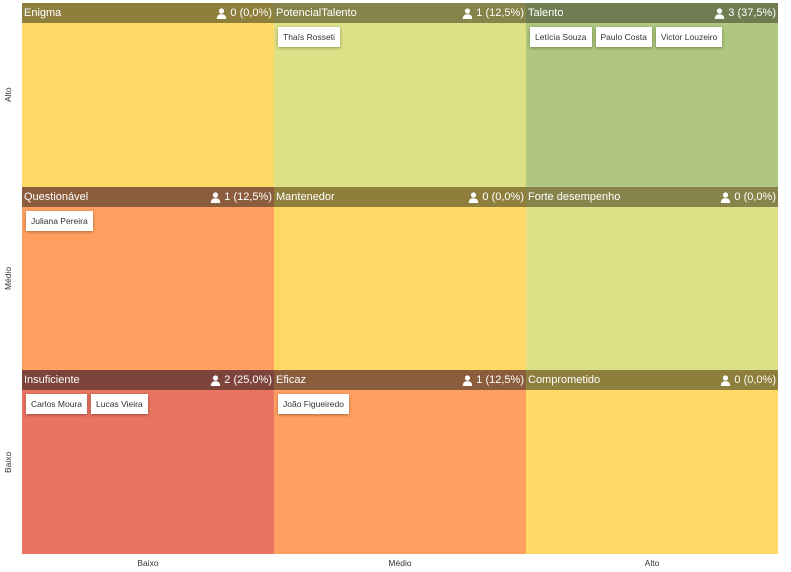 This screenshot has height=572, width=791. What do you see at coordinates (652, 13) in the screenshot?
I see `cell-header: Talento 3 (37,5%)` at bounding box center [652, 13].